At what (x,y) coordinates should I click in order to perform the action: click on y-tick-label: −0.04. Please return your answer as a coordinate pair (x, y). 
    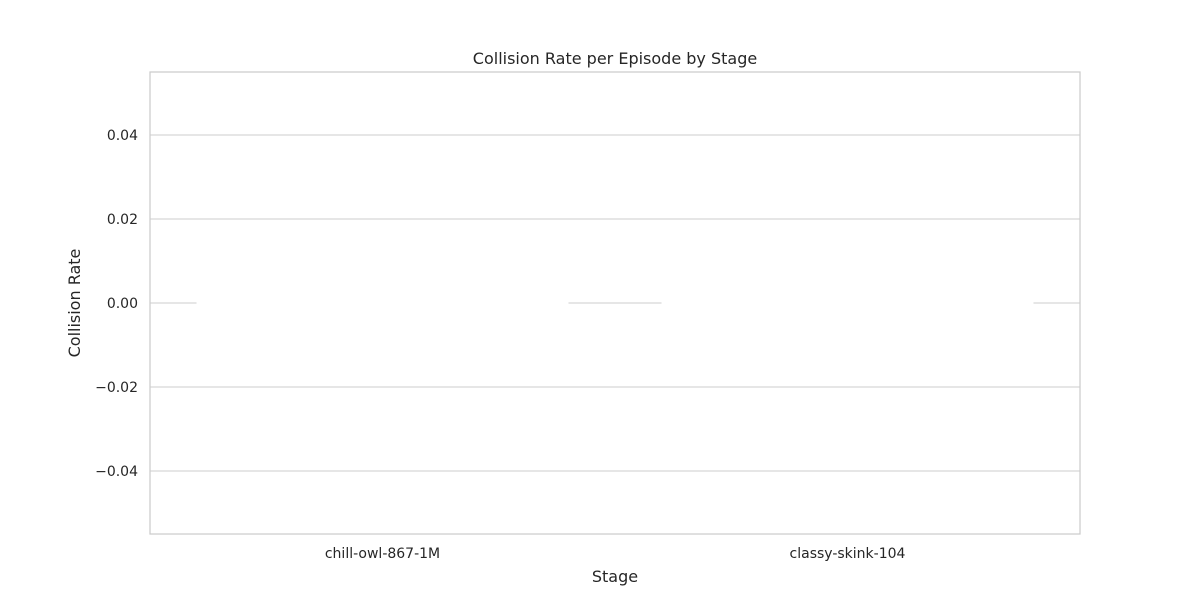
    Looking at the image, I should click on (116, 472).